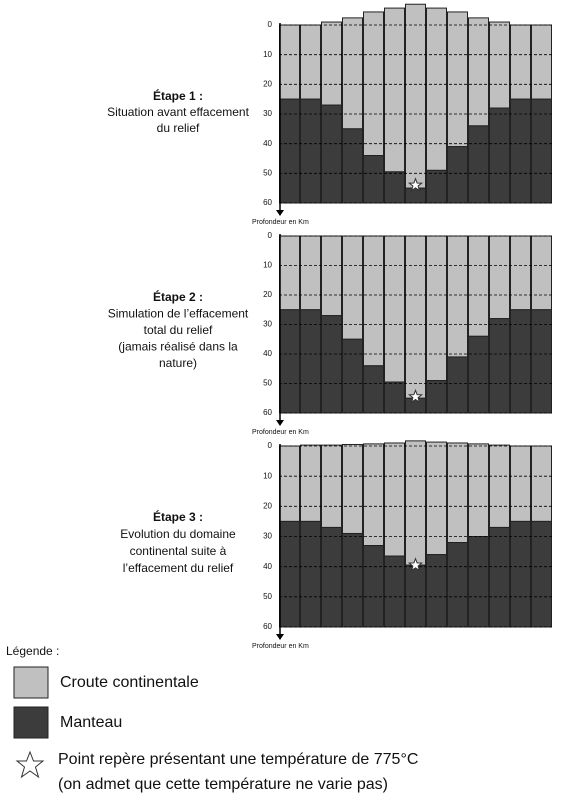 Image resolution: width=564 pixels, height=800 pixels. What do you see at coordinates (178, 128) in the screenshot?
I see `panel-subtitle: du relief` at bounding box center [178, 128].